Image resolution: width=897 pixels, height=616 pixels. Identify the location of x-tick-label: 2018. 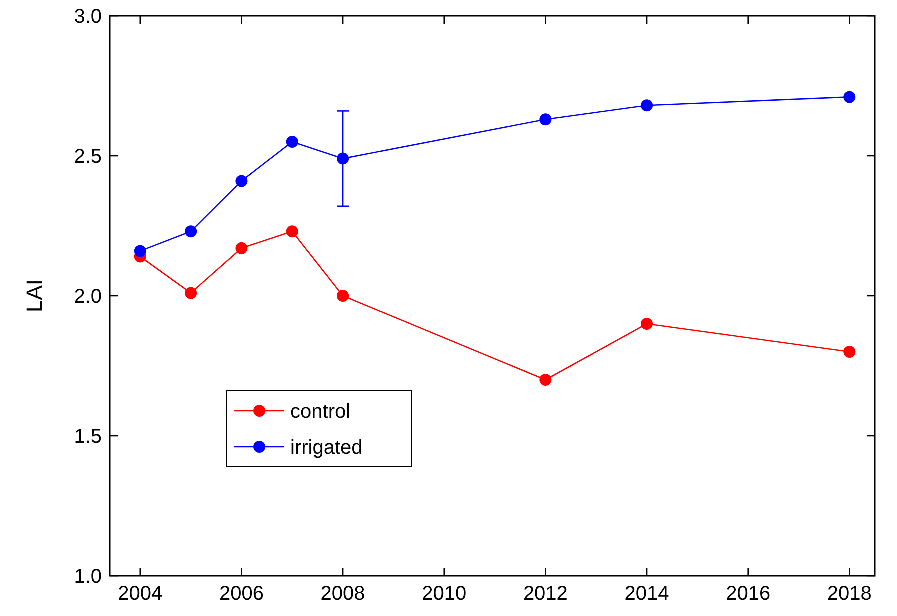
(849, 594).